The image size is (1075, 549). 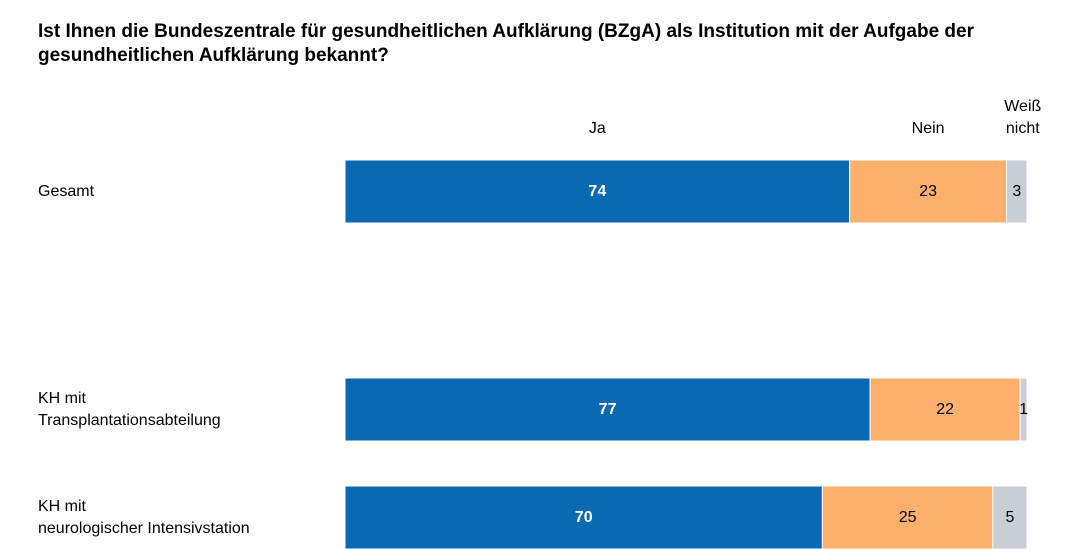 I want to click on value-label: 1, so click(x=1024, y=409).